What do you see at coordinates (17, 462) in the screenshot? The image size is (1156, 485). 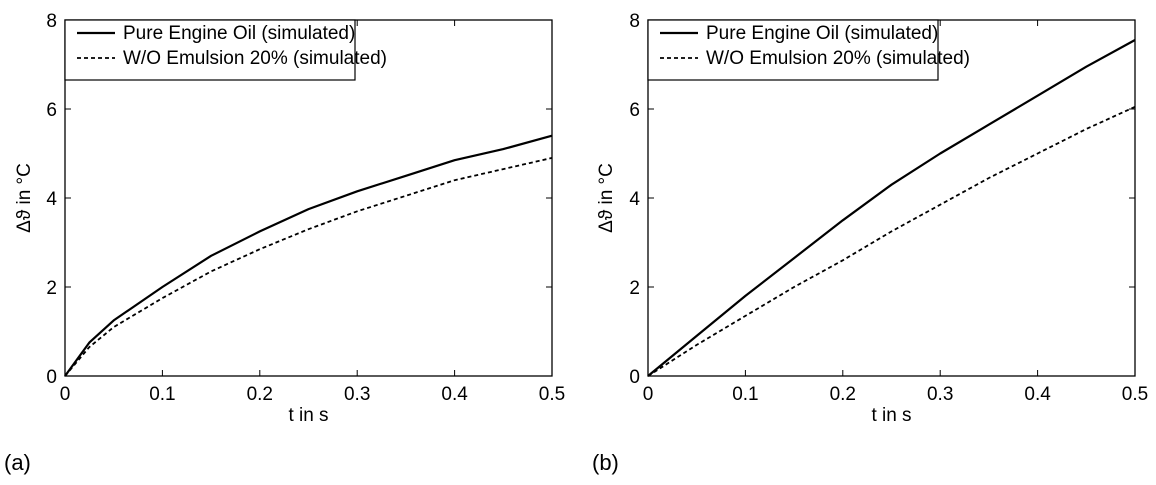 I see `panel-label: (a)` at bounding box center [17, 462].